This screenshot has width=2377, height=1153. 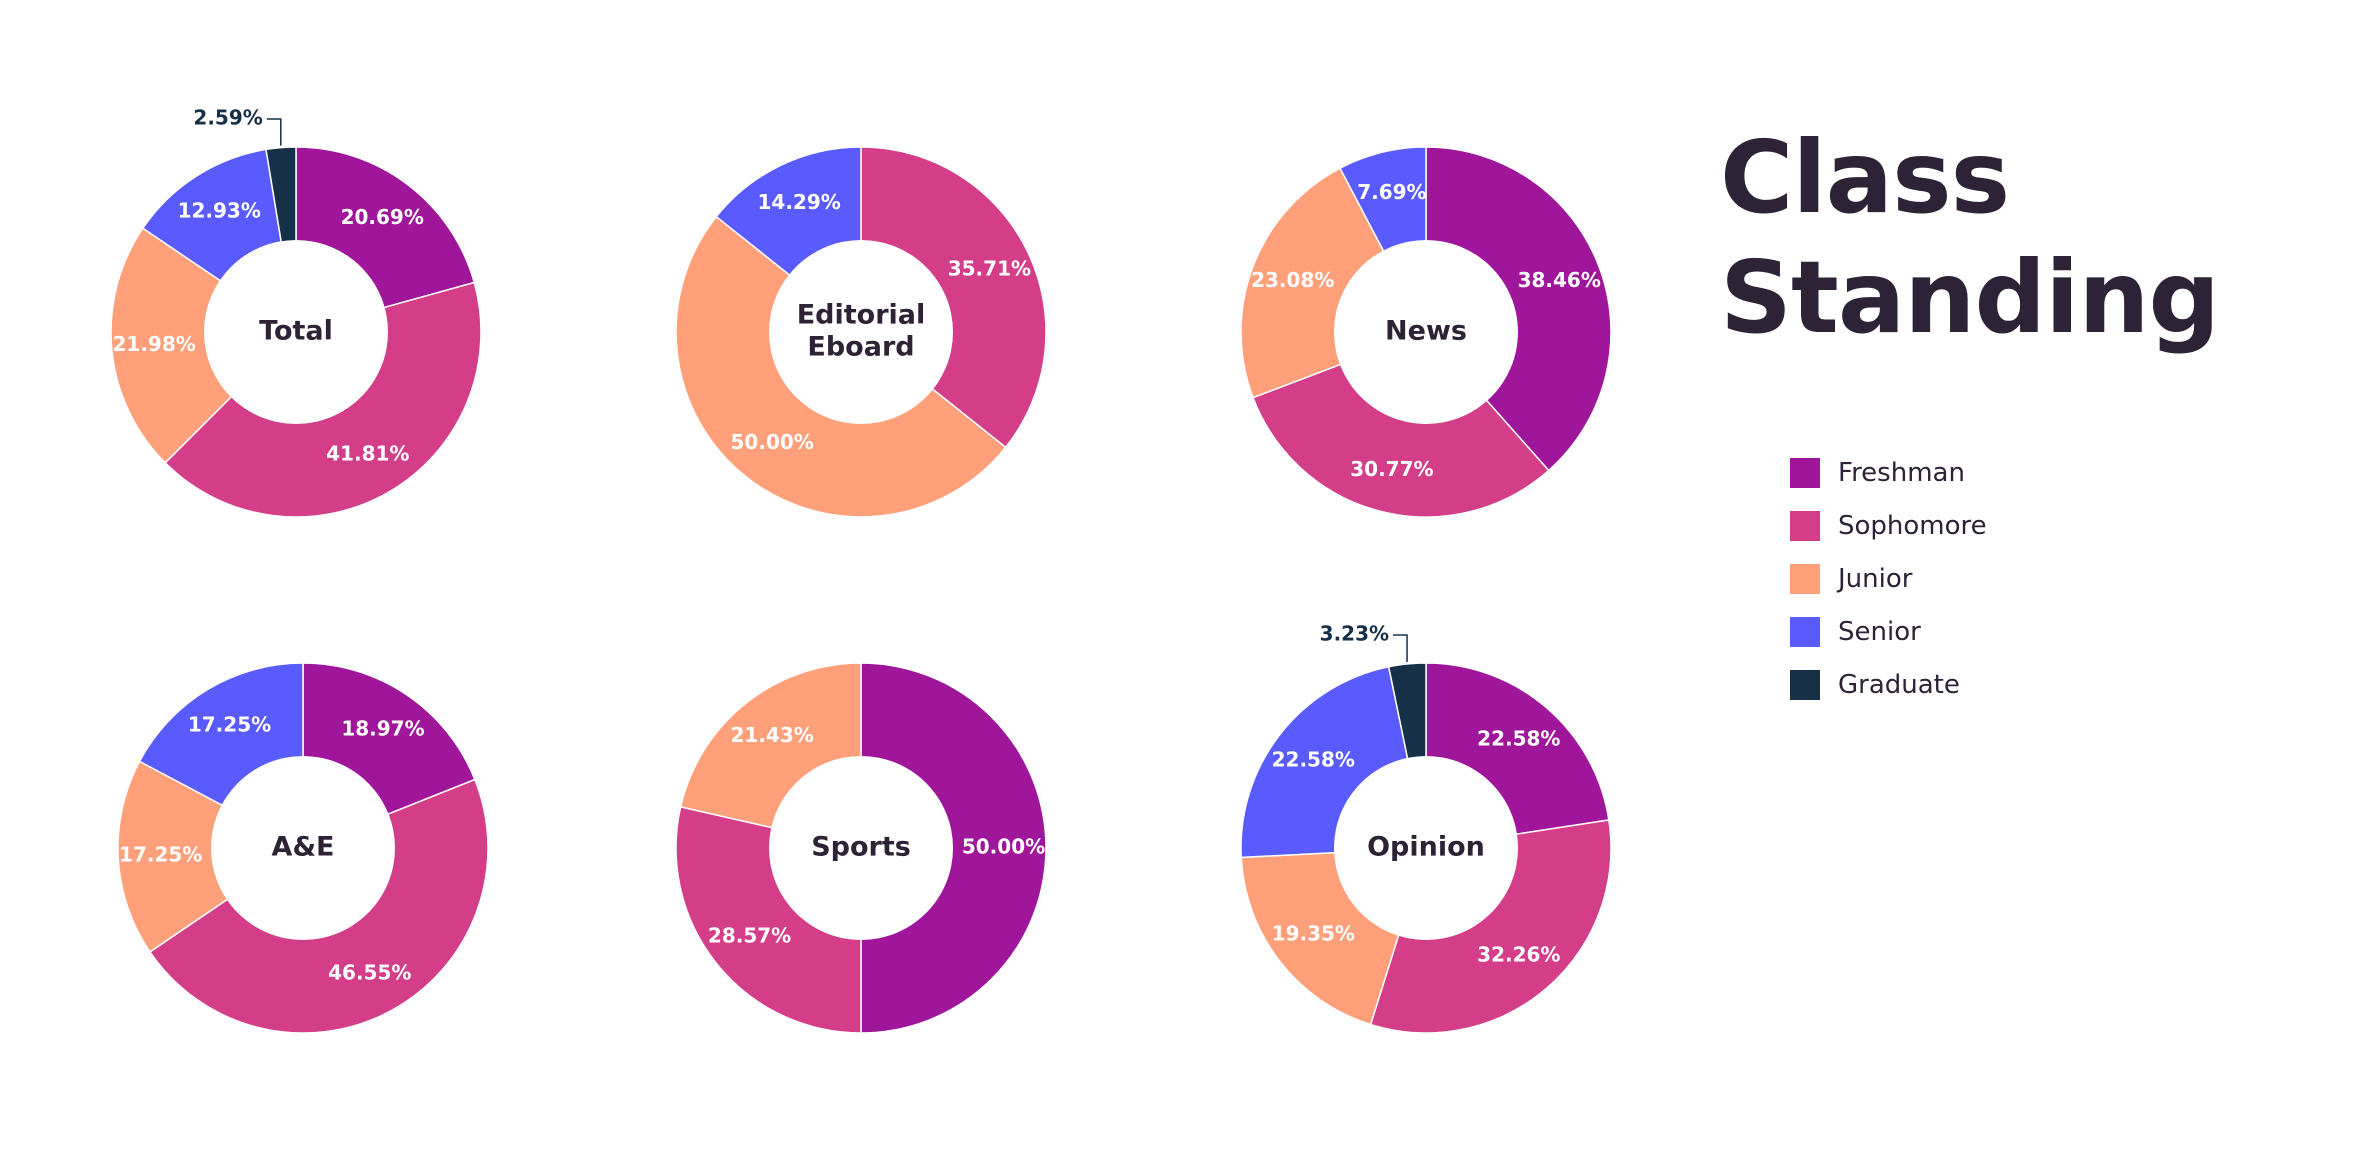 I want to click on slice-label: 3.23%, so click(x=1354, y=634).